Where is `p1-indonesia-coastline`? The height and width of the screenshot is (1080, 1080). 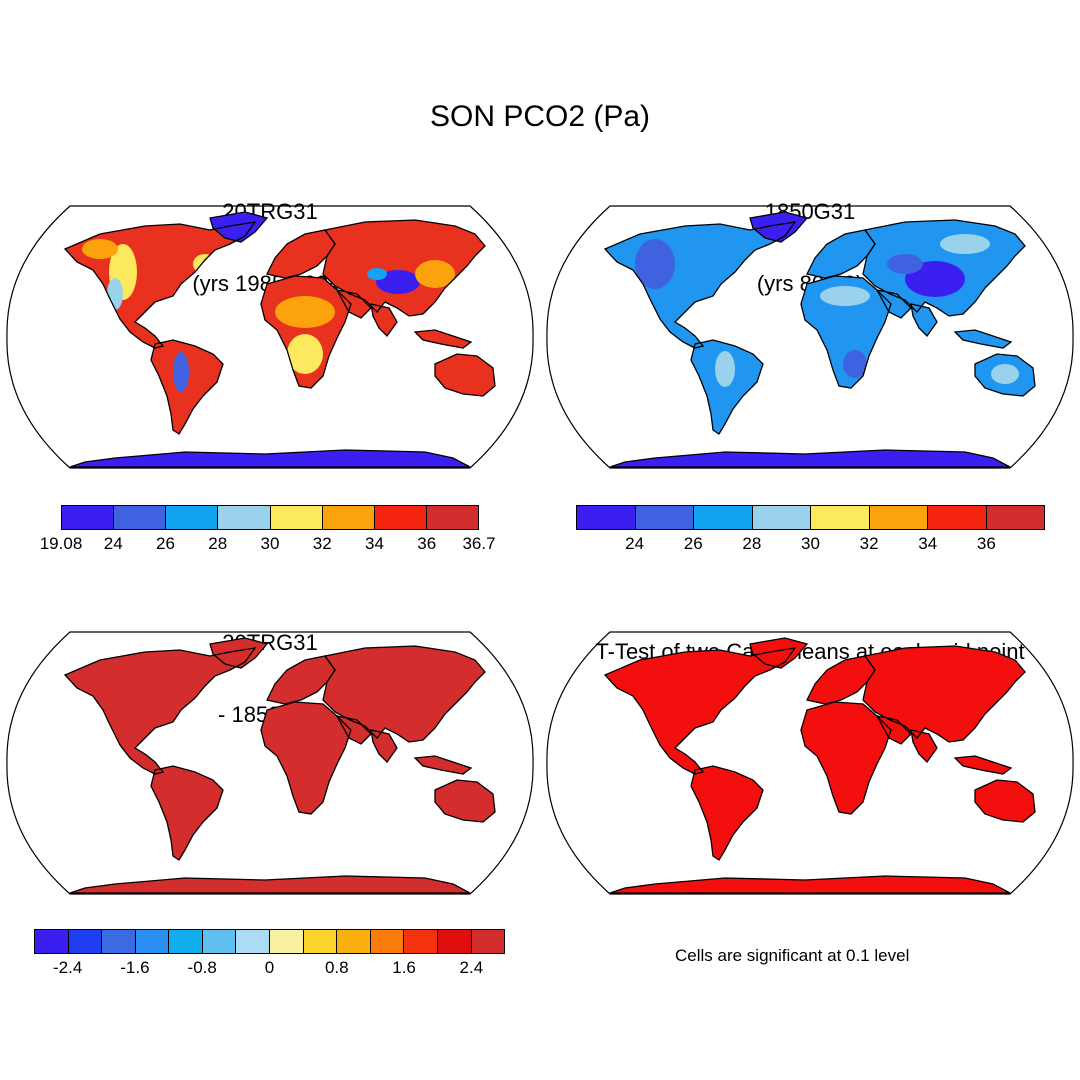
p1-indonesia-coastline is located at coordinates (443, 339).